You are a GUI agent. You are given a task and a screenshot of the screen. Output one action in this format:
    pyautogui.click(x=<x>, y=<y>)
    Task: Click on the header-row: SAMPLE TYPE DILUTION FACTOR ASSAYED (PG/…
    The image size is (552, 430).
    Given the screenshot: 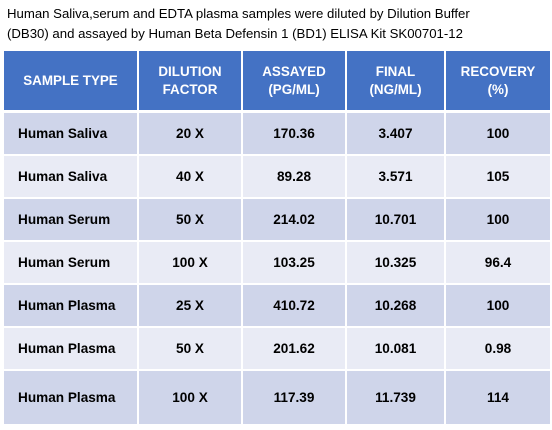 What is the action you would take?
    pyautogui.click(x=277, y=82)
    